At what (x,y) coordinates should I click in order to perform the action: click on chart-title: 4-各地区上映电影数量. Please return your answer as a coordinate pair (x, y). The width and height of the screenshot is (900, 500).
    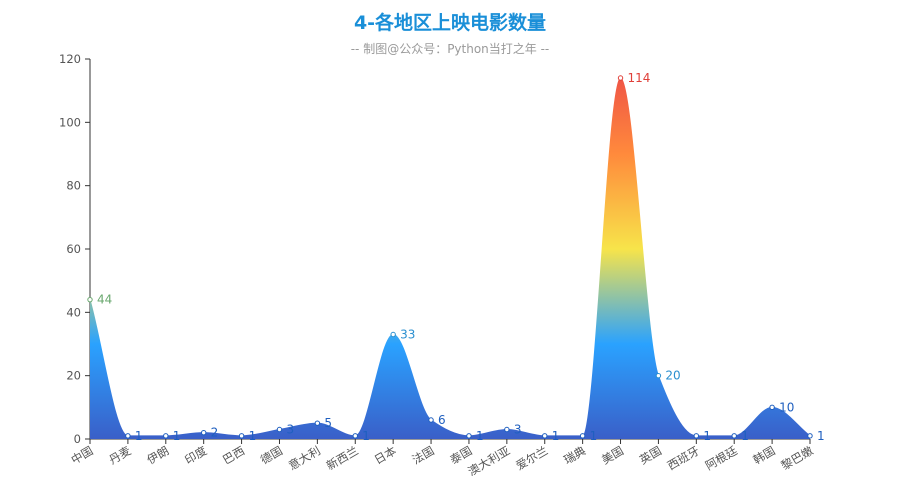
    Looking at the image, I should click on (450, 23).